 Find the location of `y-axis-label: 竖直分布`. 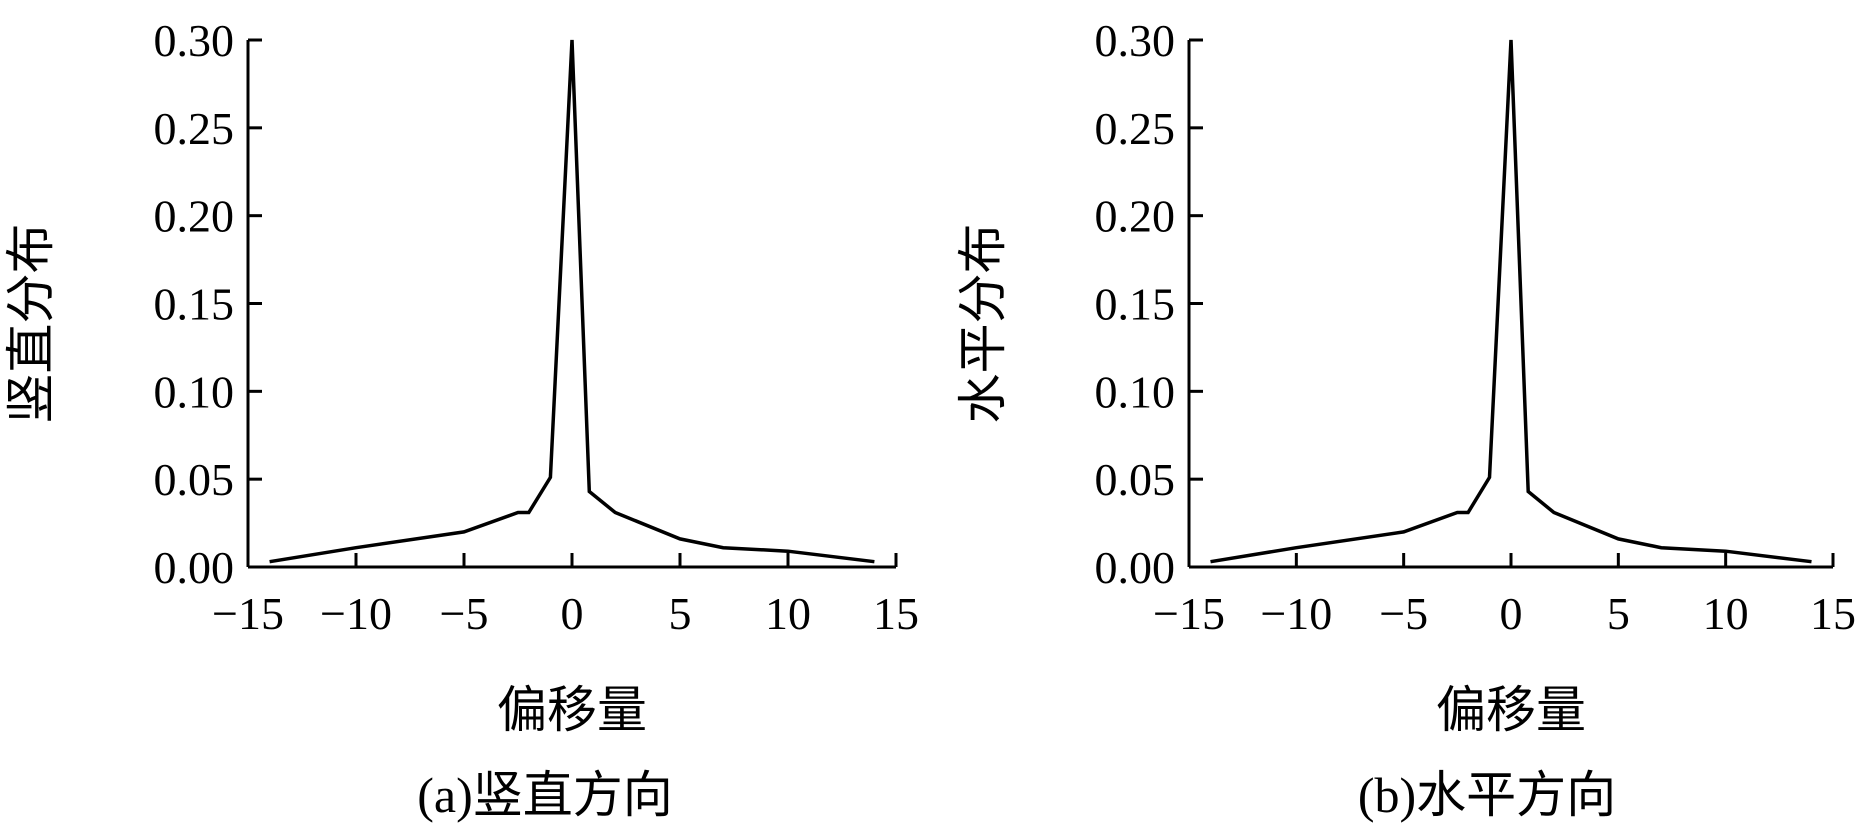

y-axis-label: 竖直分布 is located at coordinates (31, 324).